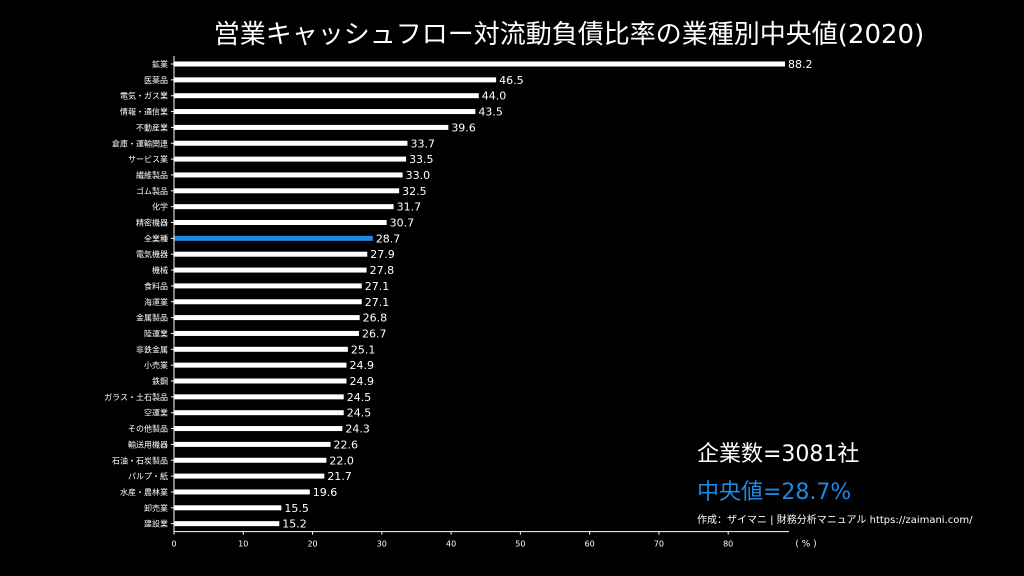 This screenshot has height=576, width=1024. Describe the element at coordinates (418, 175) in the screenshot. I see `value-label: 33.0` at that location.